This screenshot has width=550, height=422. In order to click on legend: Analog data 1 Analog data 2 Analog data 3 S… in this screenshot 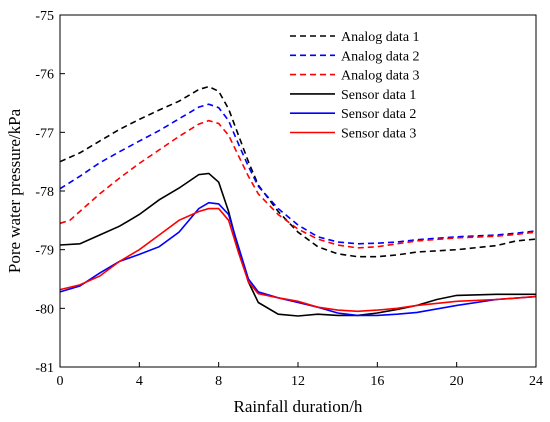, I will do `click(355, 86)`.